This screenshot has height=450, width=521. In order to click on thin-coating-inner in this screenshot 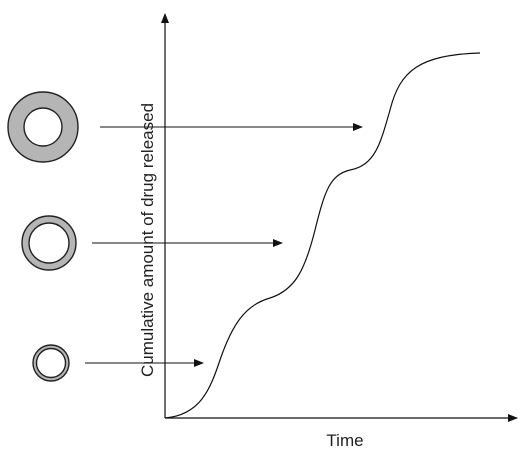, I will do `click(51, 363)`.